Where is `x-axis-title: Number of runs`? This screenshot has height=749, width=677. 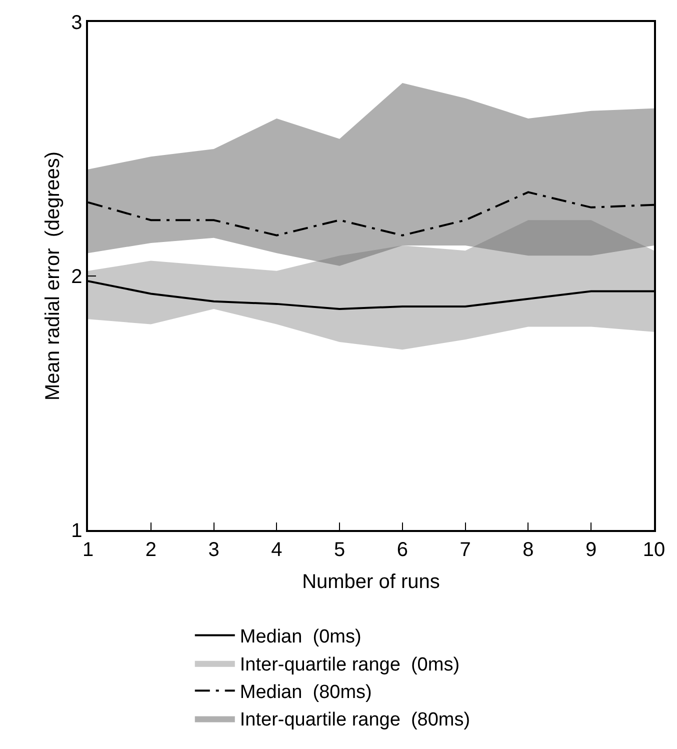 x-axis-title: Number of runs is located at coordinates (371, 581).